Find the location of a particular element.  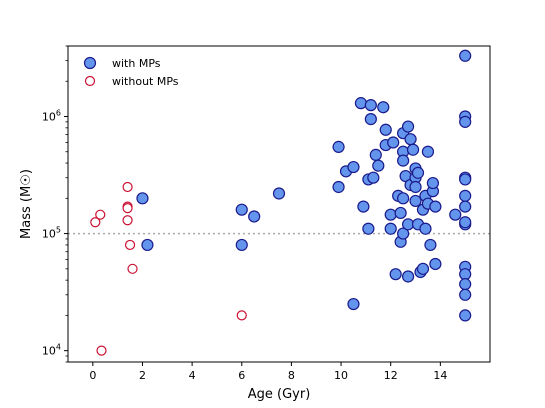

x-tick-label: 4 is located at coordinates (192, 375).